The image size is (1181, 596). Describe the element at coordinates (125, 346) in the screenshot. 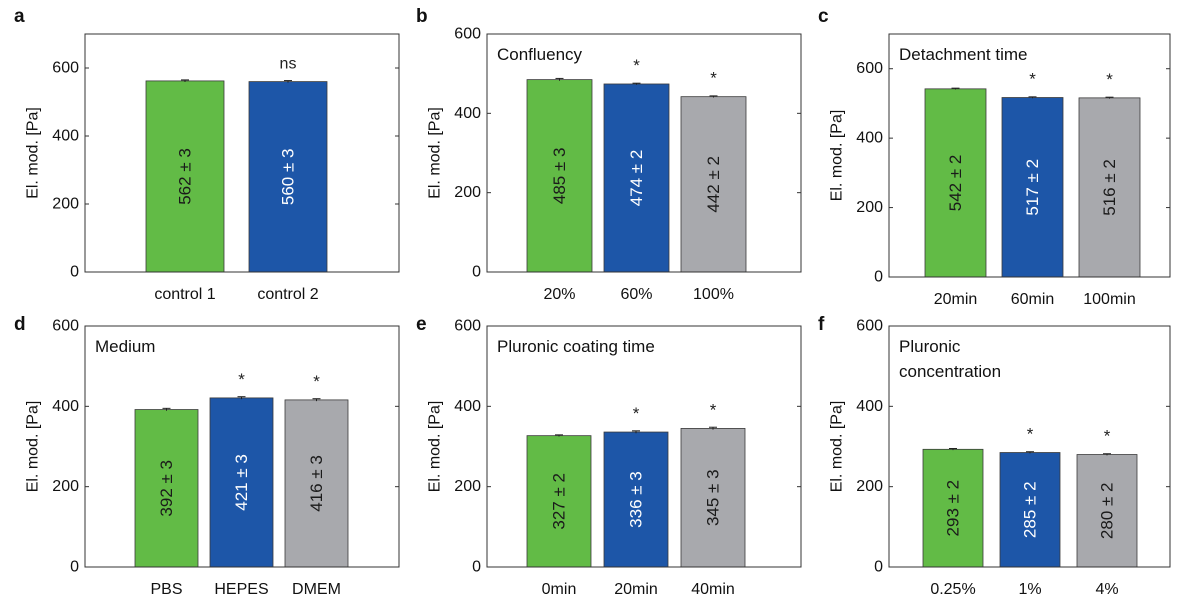

I see `chart-title: Medium` at that location.